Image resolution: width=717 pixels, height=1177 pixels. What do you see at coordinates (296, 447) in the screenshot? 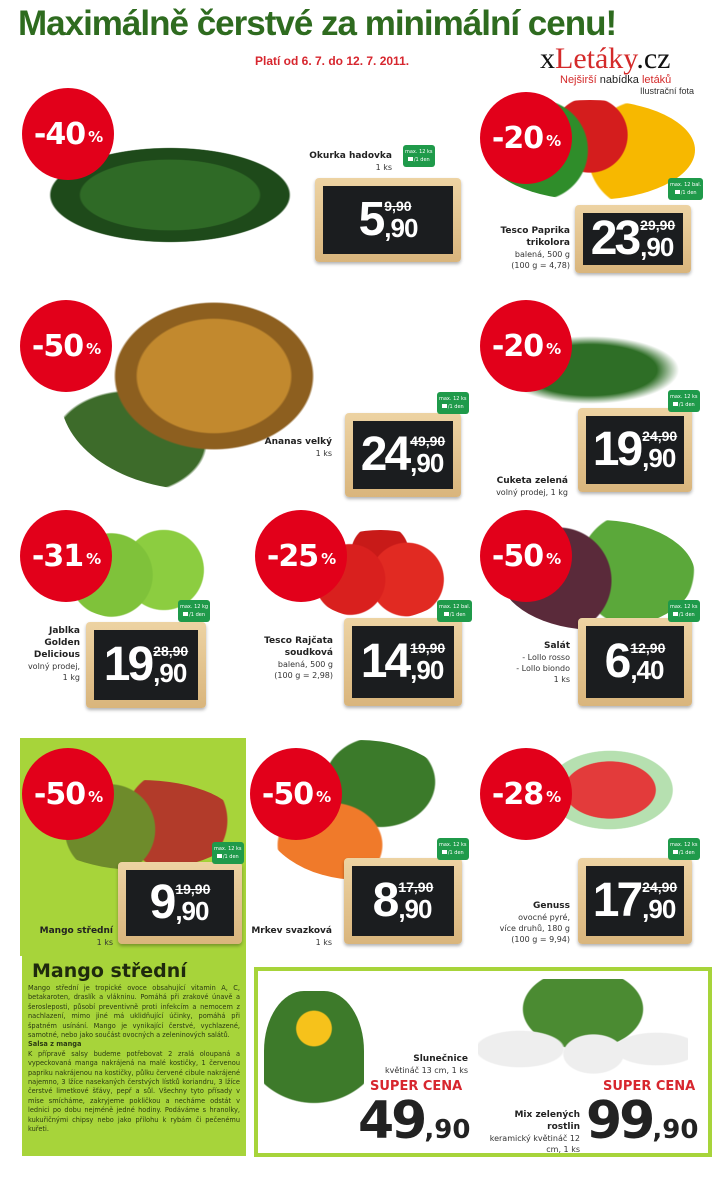
I see `product-info: Ananas velký 1 ks` at bounding box center [296, 447].